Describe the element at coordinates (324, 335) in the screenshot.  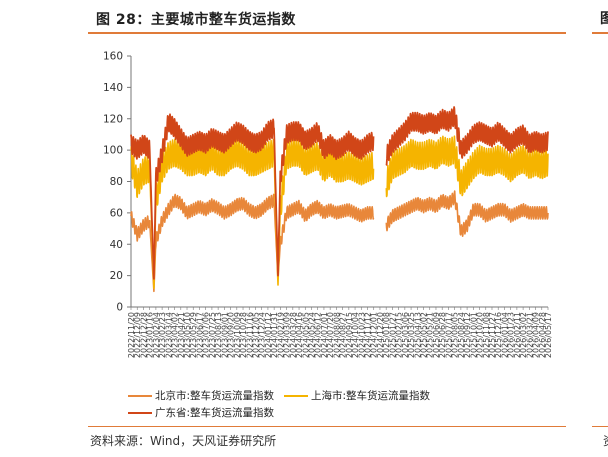
I see `x-tick-label: 2024/07/01` at that location.